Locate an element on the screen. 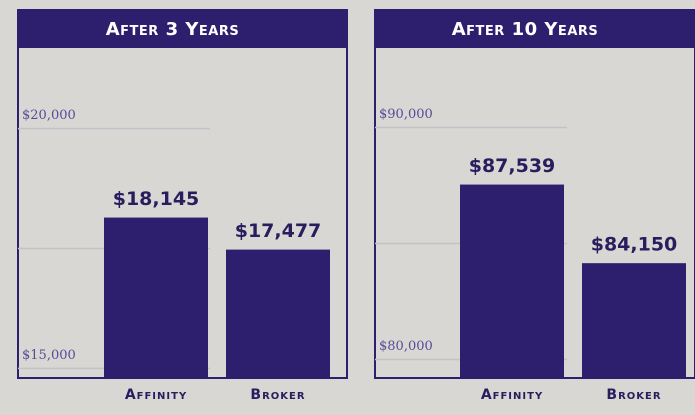 The image size is (695, 415). panel-title: After 10 Years is located at coordinates (525, 29).